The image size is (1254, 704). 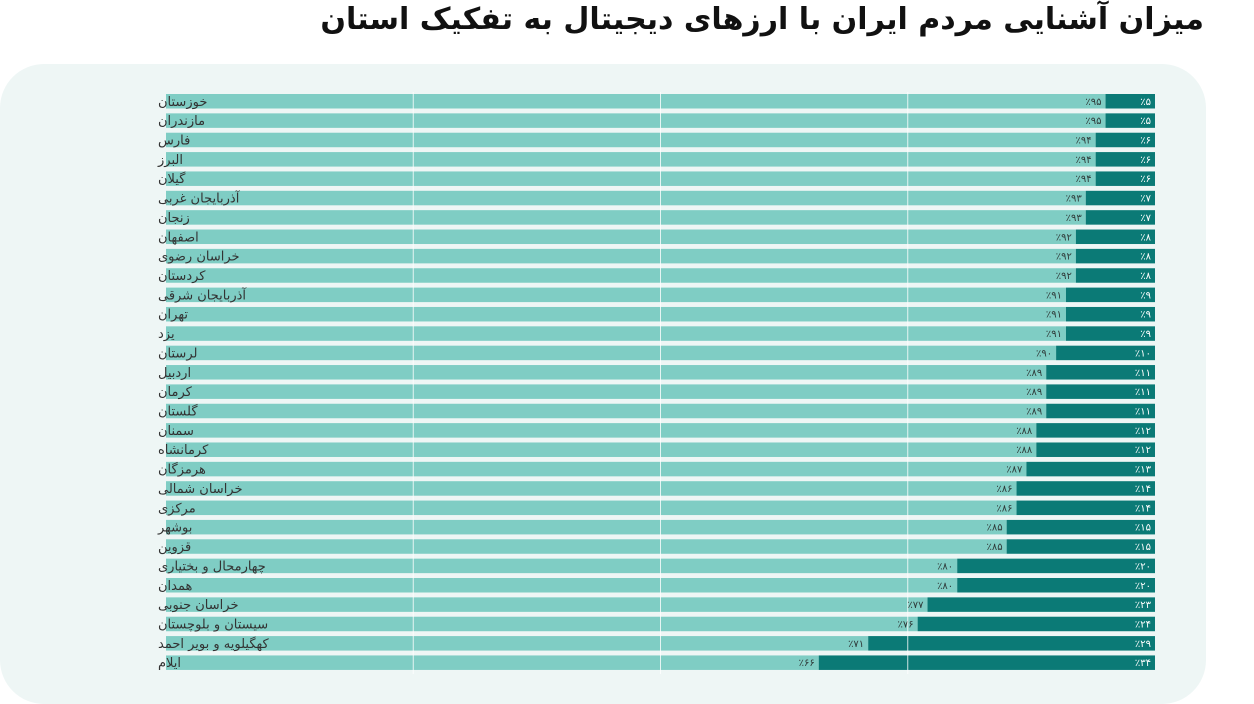 What do you see at coordinates (175, 392) in the screenshot?
I see `category-label: کرمان` at bounding box center [175, 392].